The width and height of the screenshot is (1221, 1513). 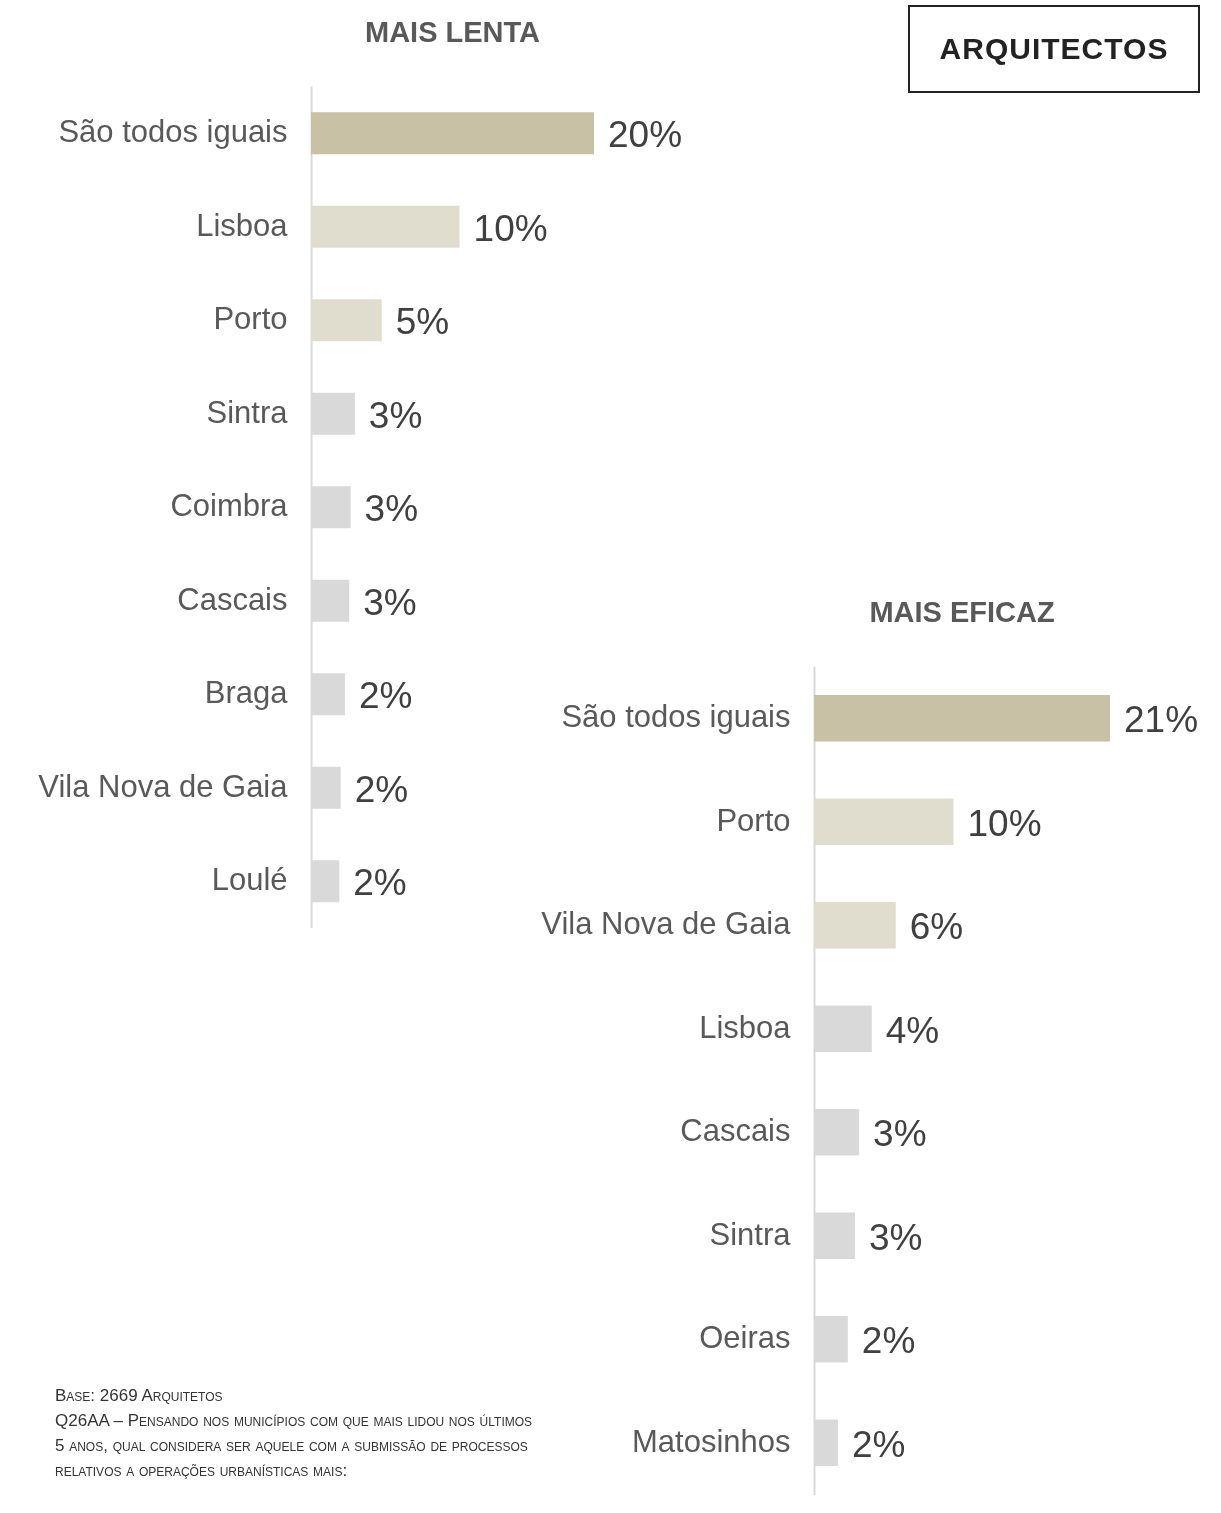 I want to click on data-label: 20%, so click(x=645, y=135).